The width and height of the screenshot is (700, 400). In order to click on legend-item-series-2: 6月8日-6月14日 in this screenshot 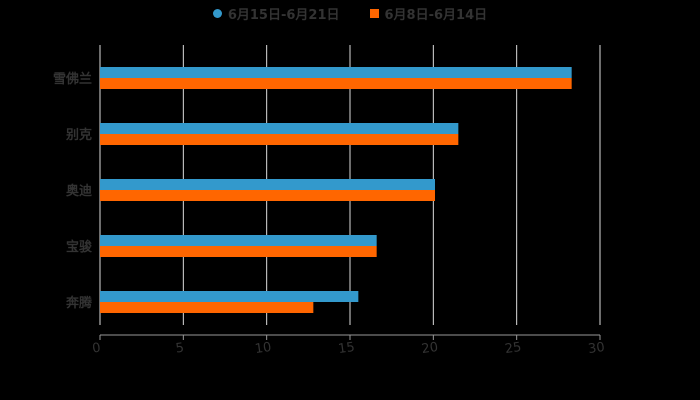, I will do `click(428, 13)`.